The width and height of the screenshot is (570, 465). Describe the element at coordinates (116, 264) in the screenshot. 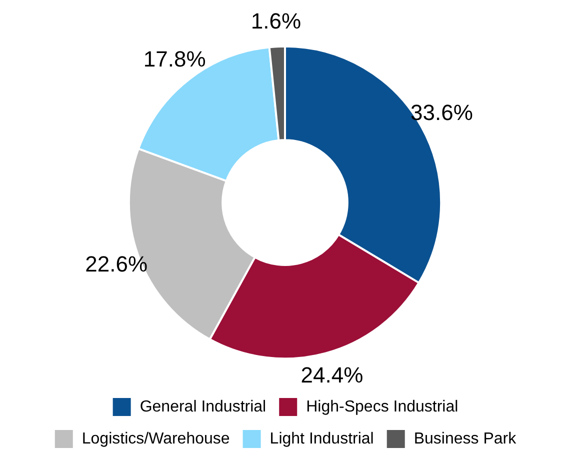

I see `data-label: 22.6%` at that location.